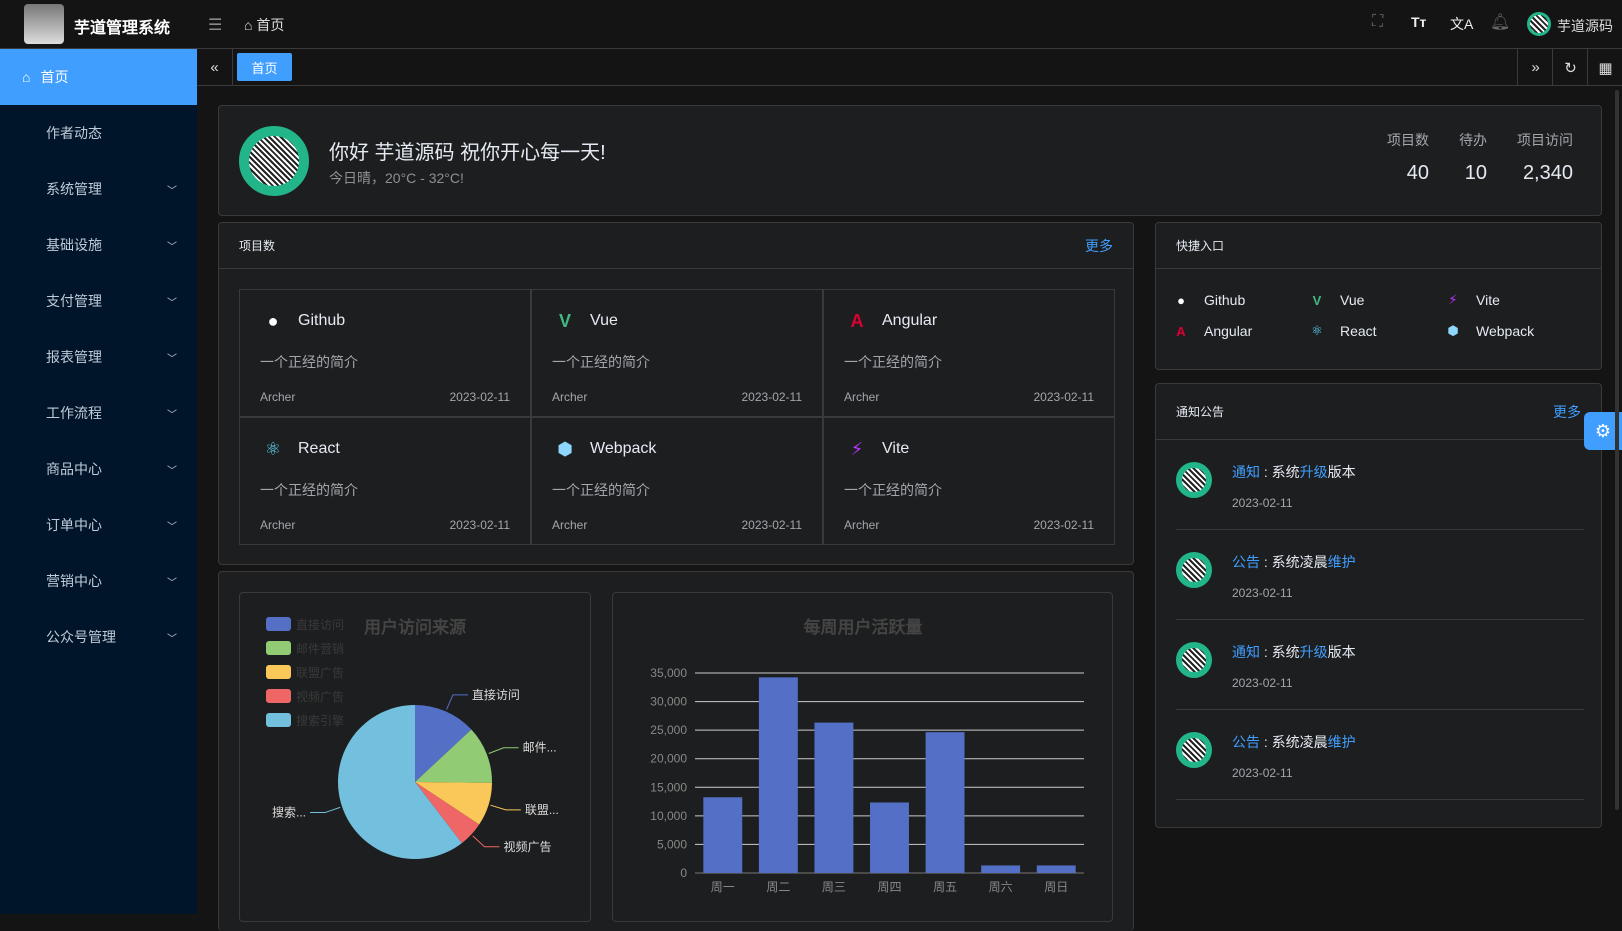  I want to click on notice-highlight: 升级, so click(1313, 652).